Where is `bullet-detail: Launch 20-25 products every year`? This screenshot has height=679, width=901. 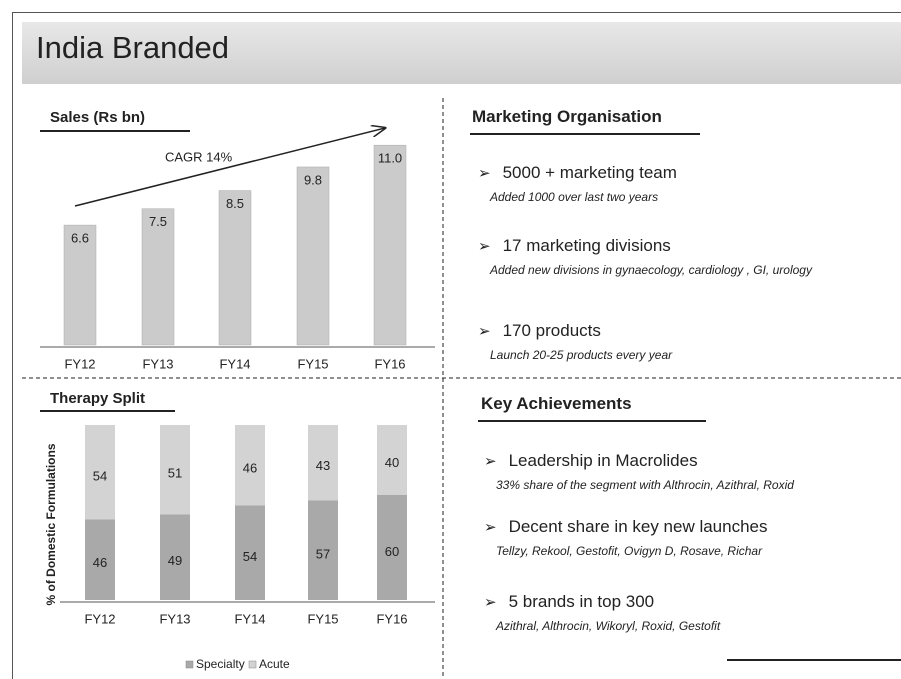
bullet-detail: Launch 20-25 products every year is located at coordinates (581, 355).